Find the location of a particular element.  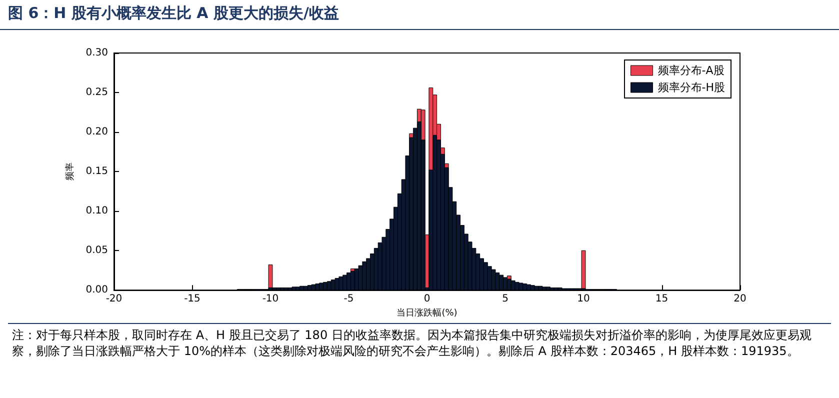

text: 注：对于每只样本股，取同时存在 A、H 股且已交易了 180 日的收益率数据。因为本篇报告集中研究极端损失对折溢价率的影响，为使厚尾效应更易观察，剔除了当日涨跌幅严格大于 10%的样本（这类剔除对极端风险的研究不会产生影响）。剔除后 A 股样本数：203465，H 股样本数：191935。 is located at coordinates (412, 343).